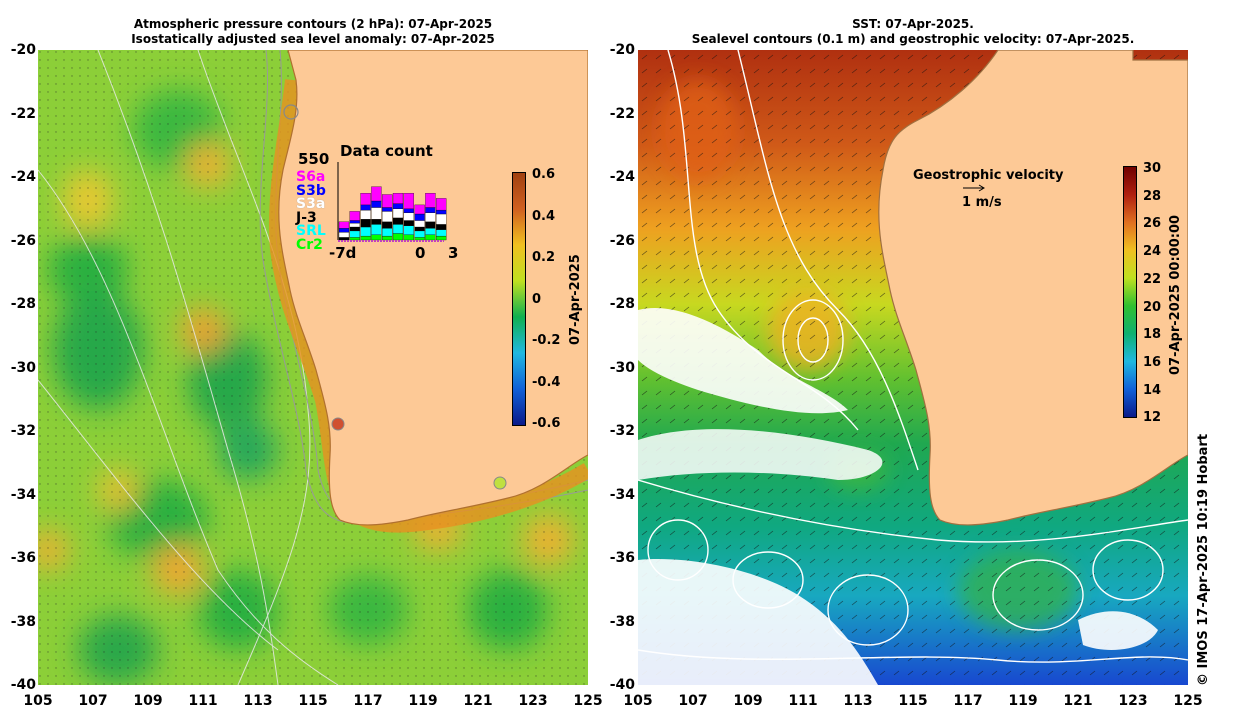  I want to click on data-count-max: 550, so click(314, 159).